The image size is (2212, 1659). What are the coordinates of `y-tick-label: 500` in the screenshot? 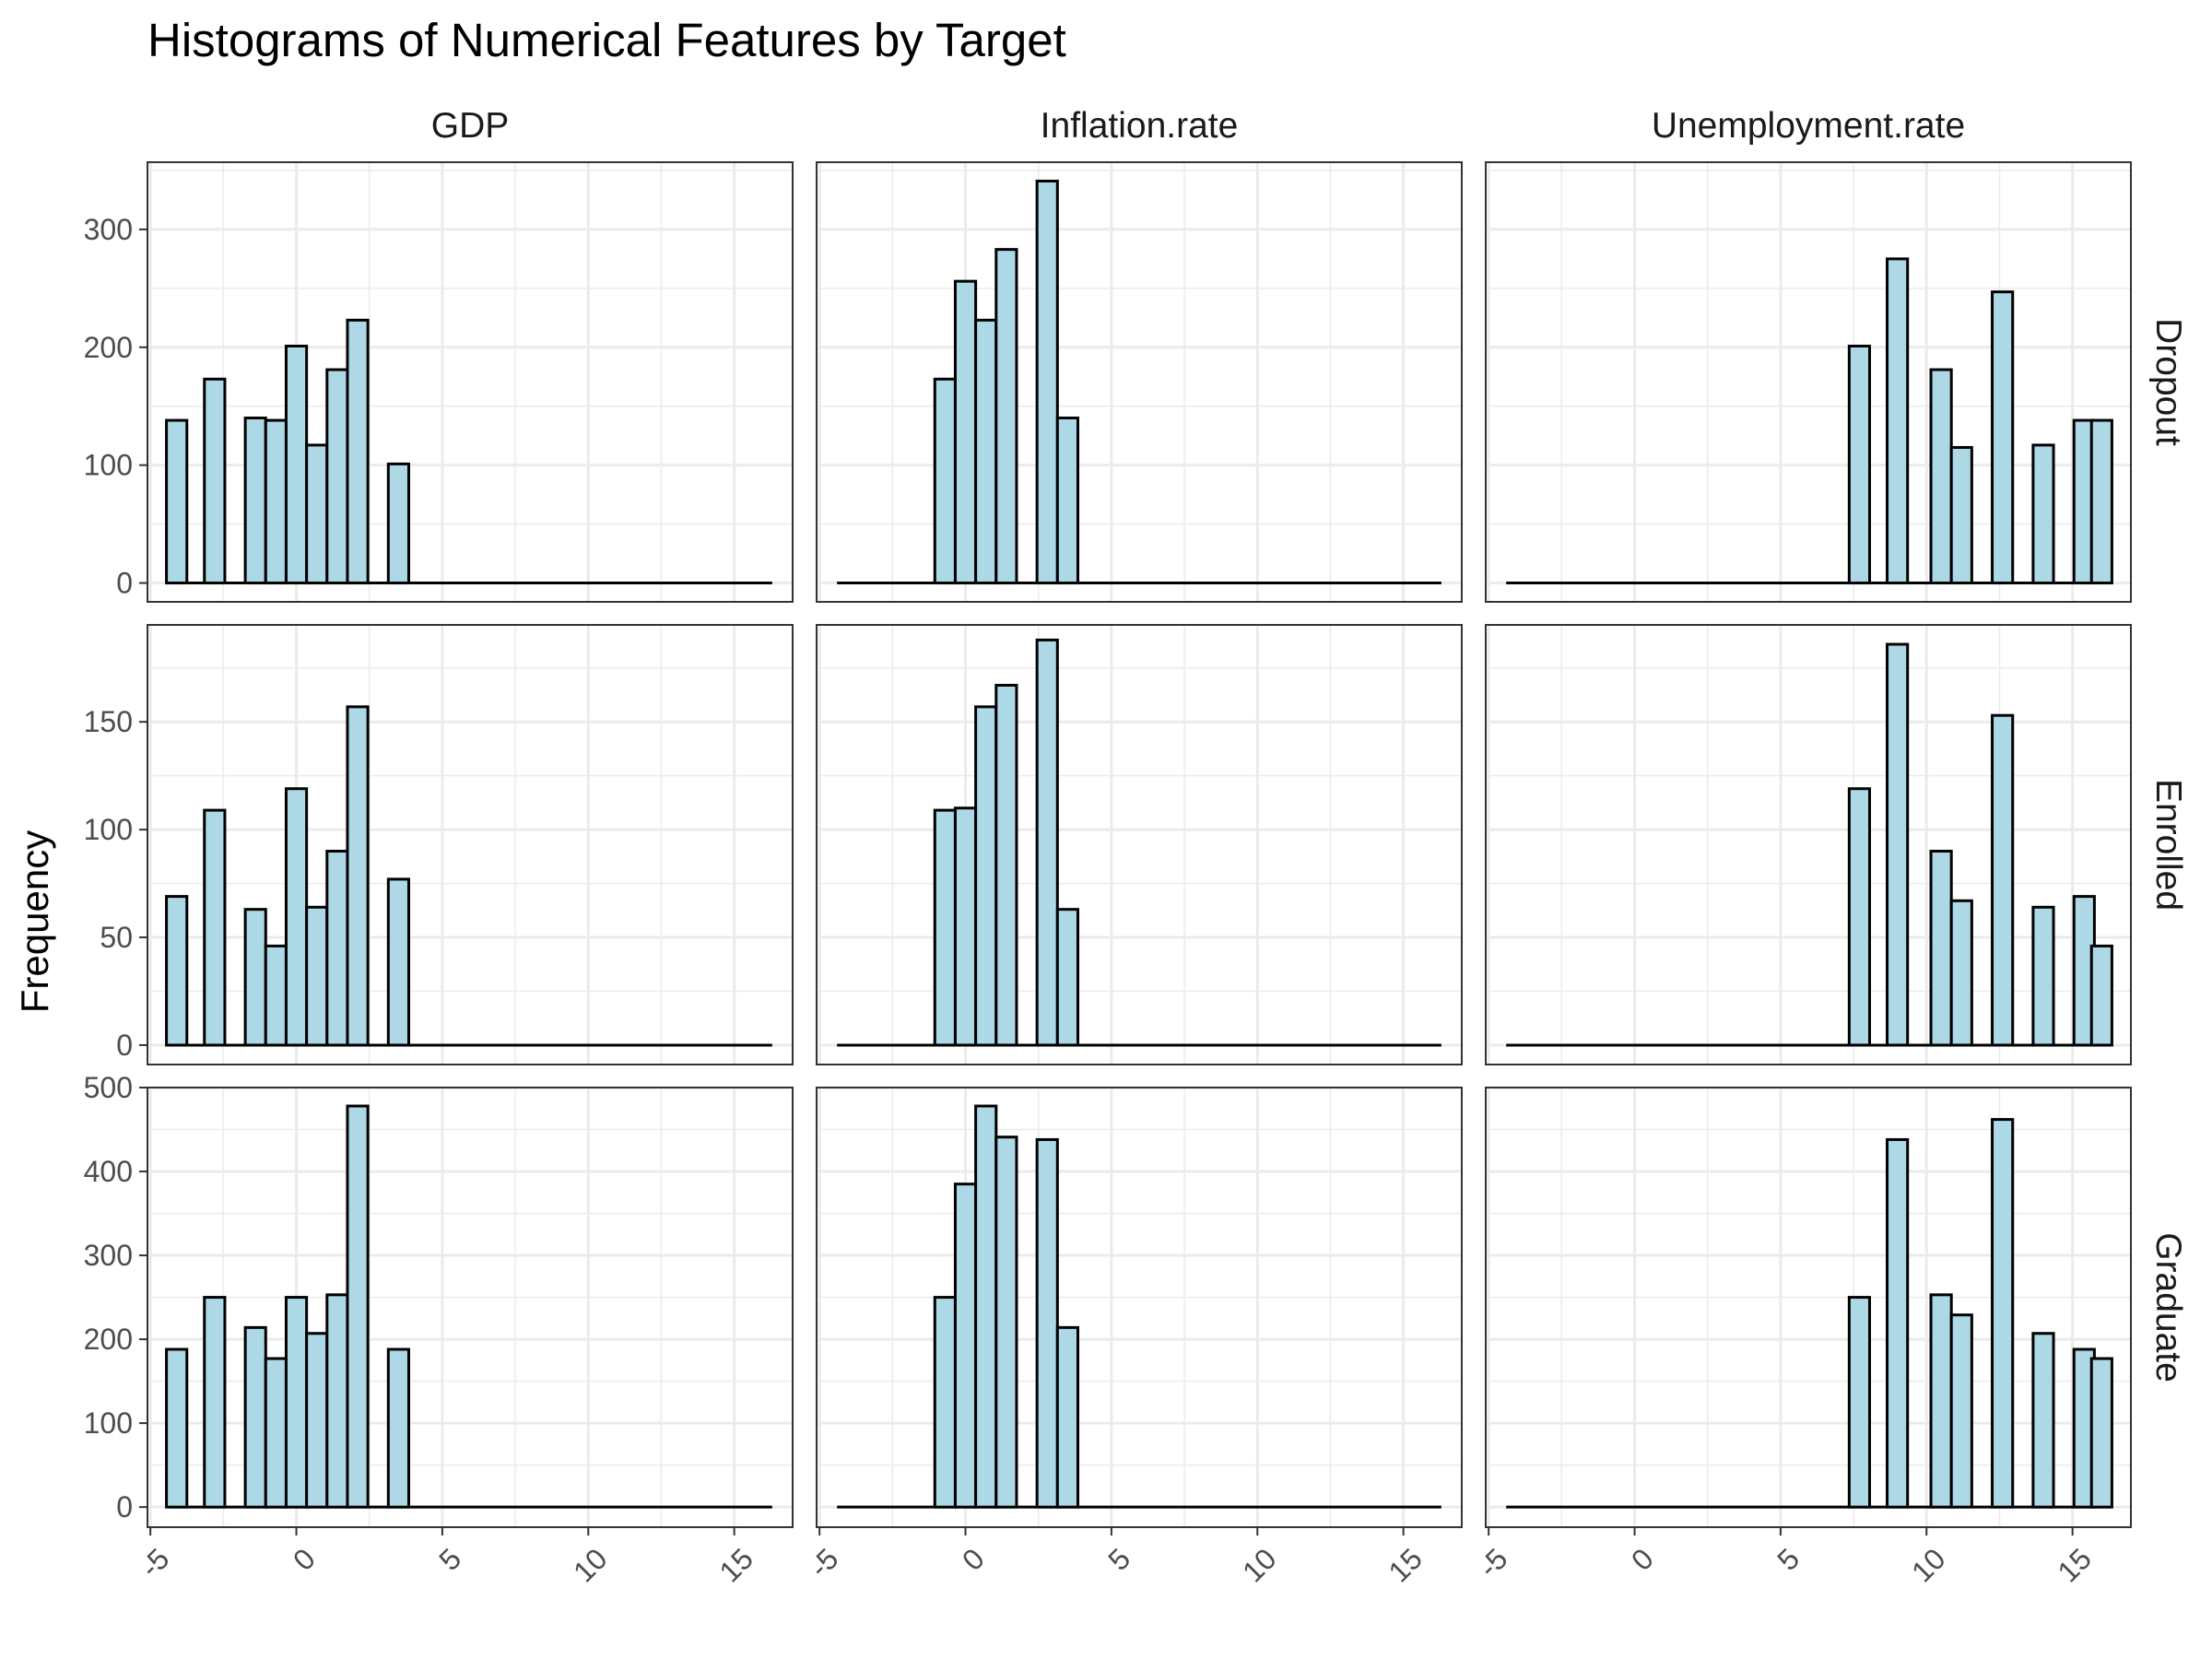 It's located at (108, 1087).